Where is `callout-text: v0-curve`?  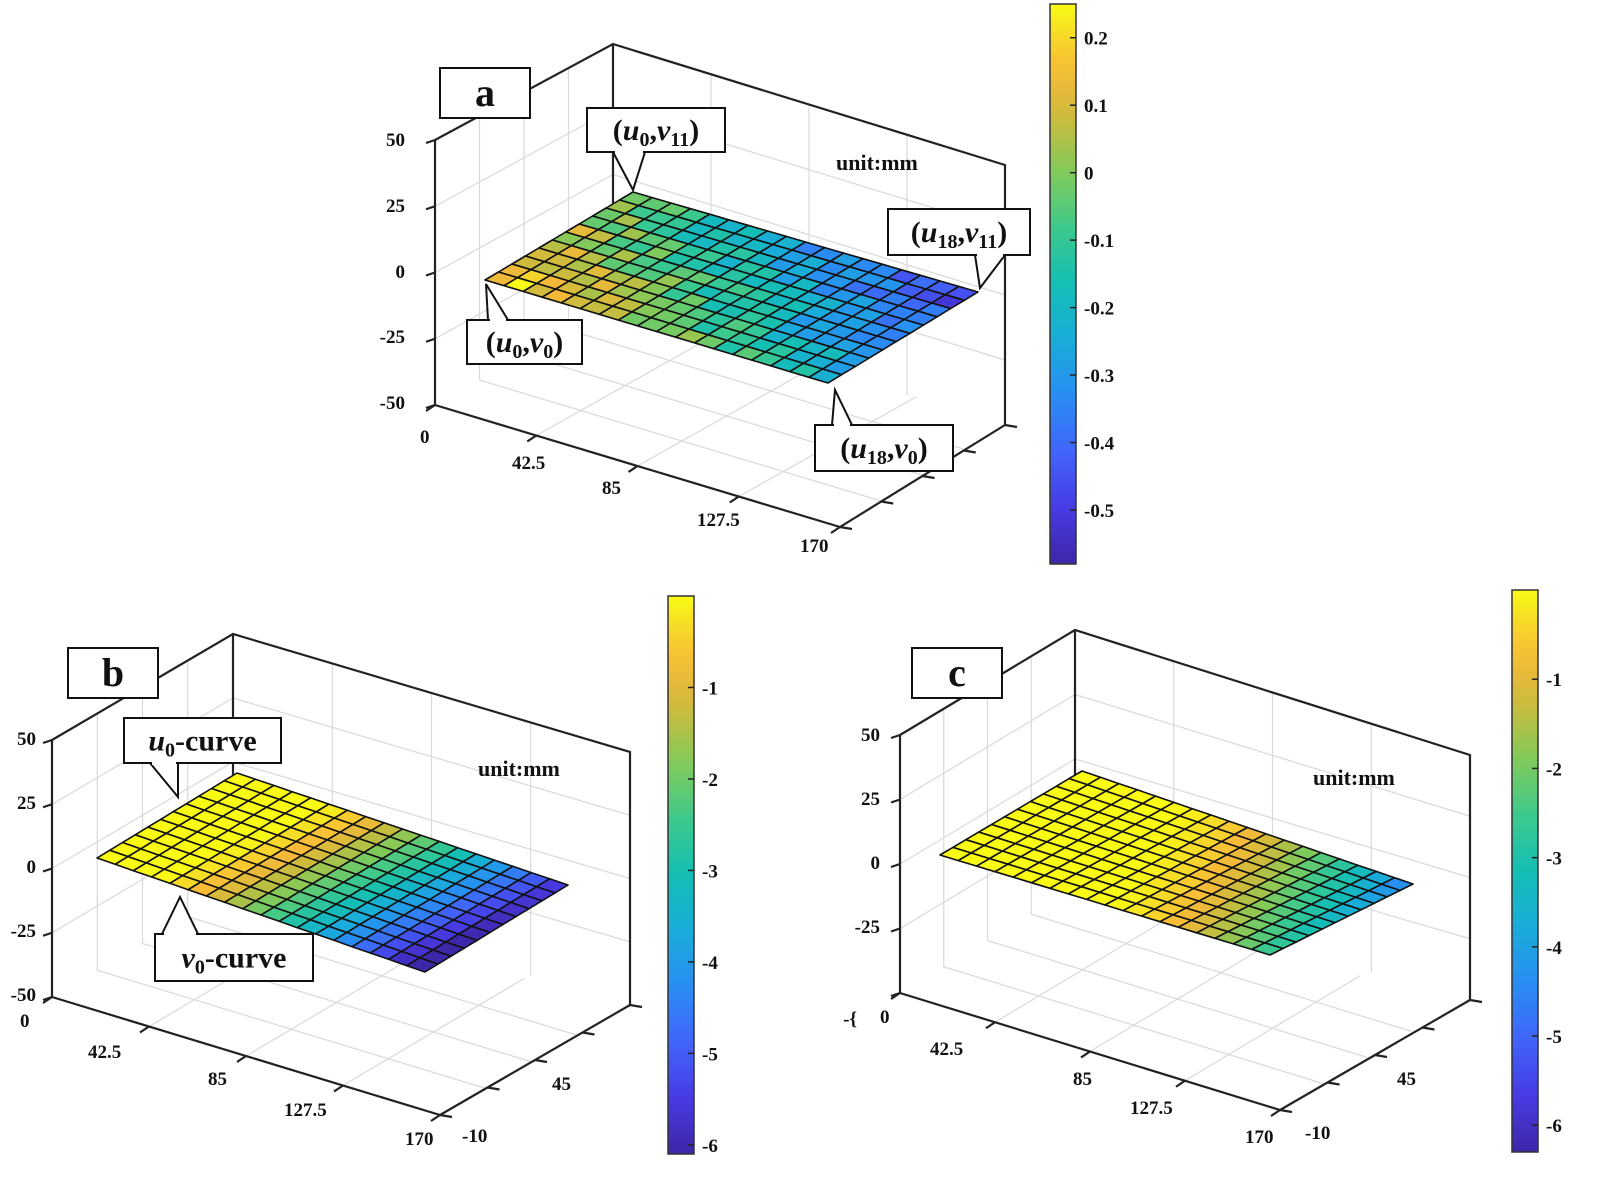 callout-text: v0-curve is located at coordinates (234, 960).